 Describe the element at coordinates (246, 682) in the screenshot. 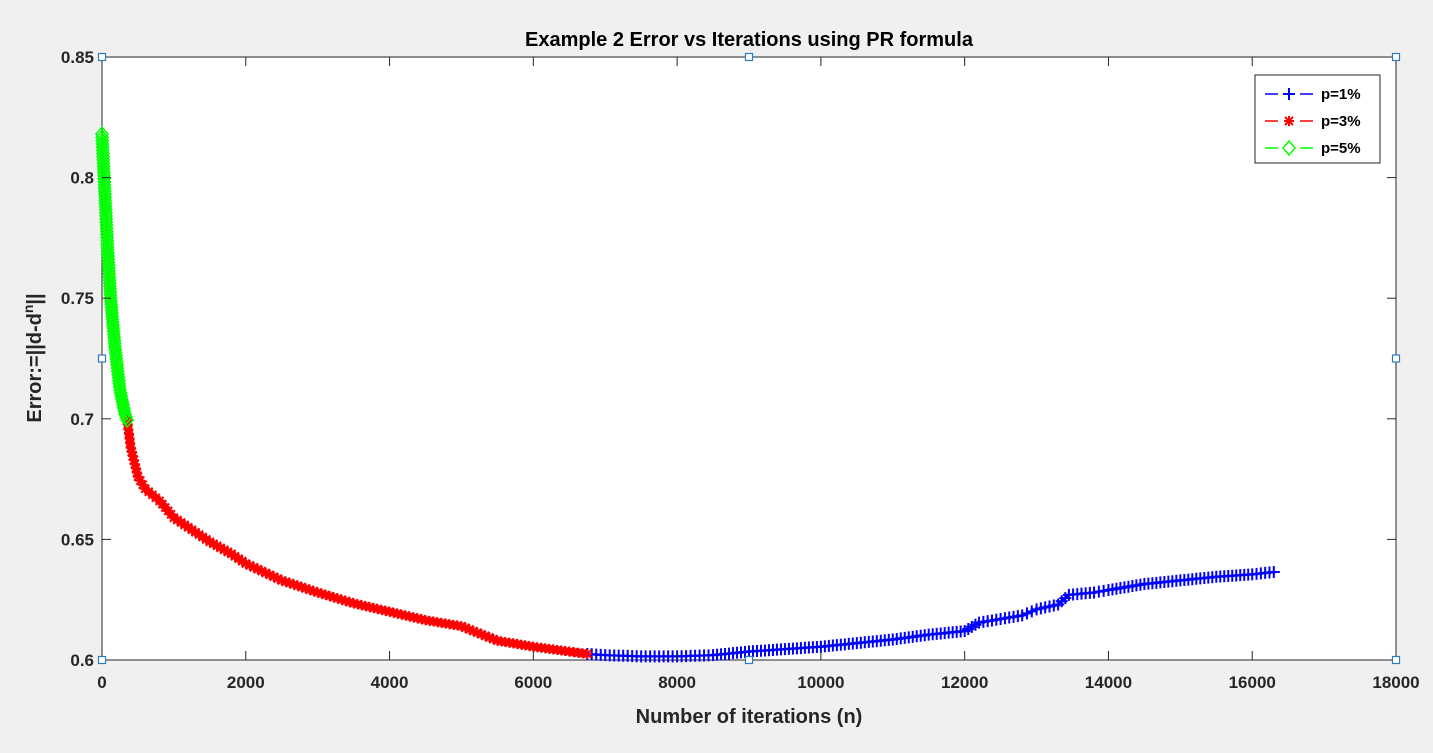

I see `x-tick-label: 2000` at that location.